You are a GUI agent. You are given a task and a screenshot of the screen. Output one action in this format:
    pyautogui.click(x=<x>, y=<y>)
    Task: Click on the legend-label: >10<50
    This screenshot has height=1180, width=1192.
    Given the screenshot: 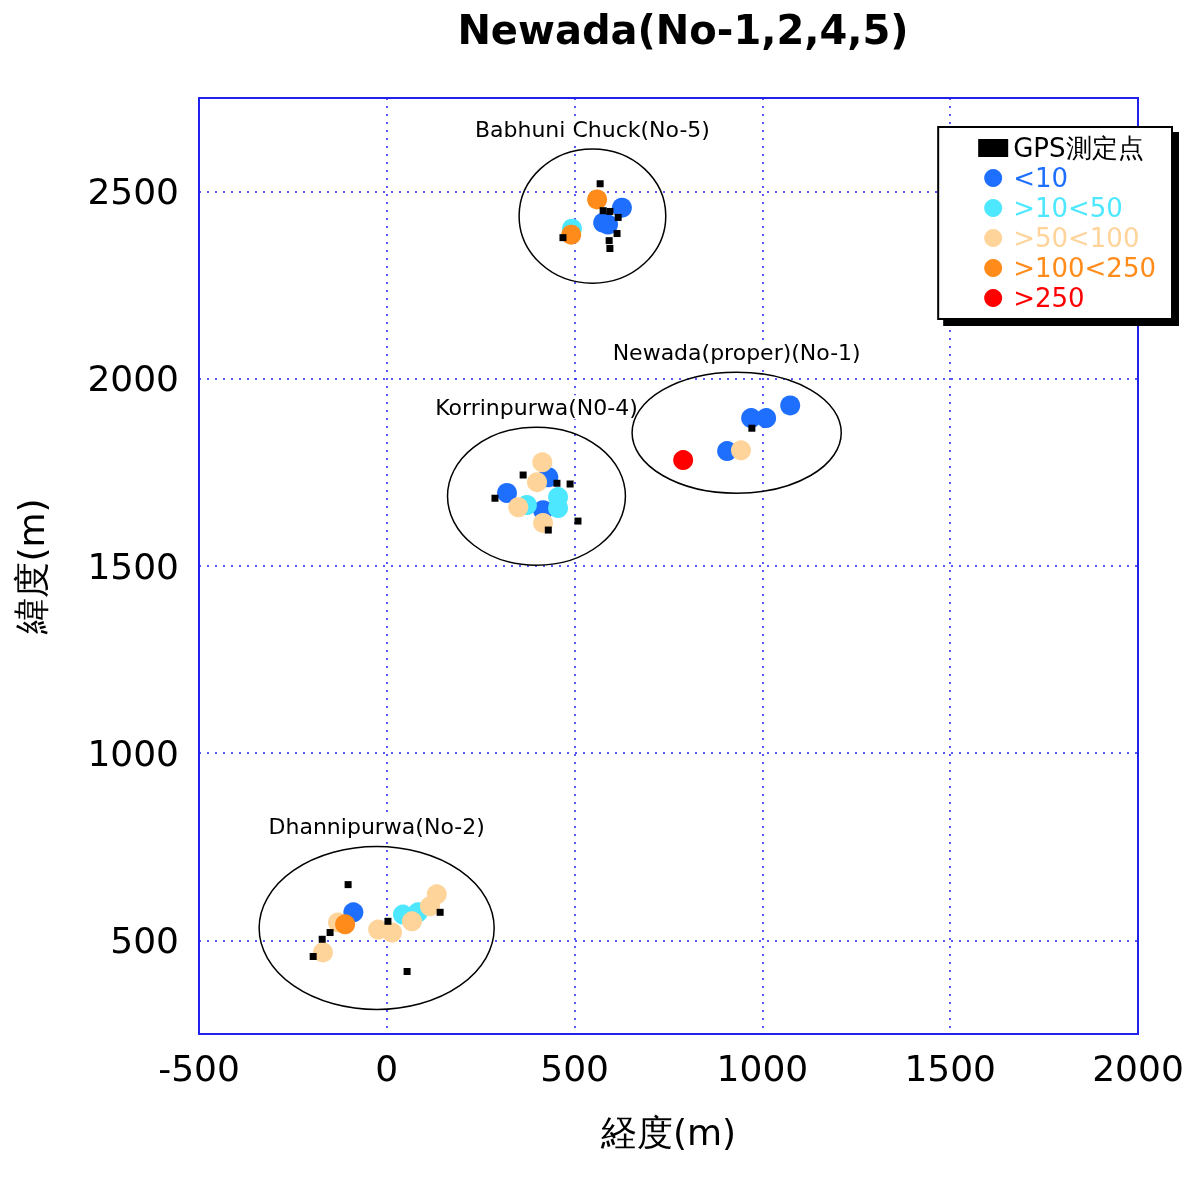 What is the action you would take?
    pyautogui.click(x=1068, y=208)
    